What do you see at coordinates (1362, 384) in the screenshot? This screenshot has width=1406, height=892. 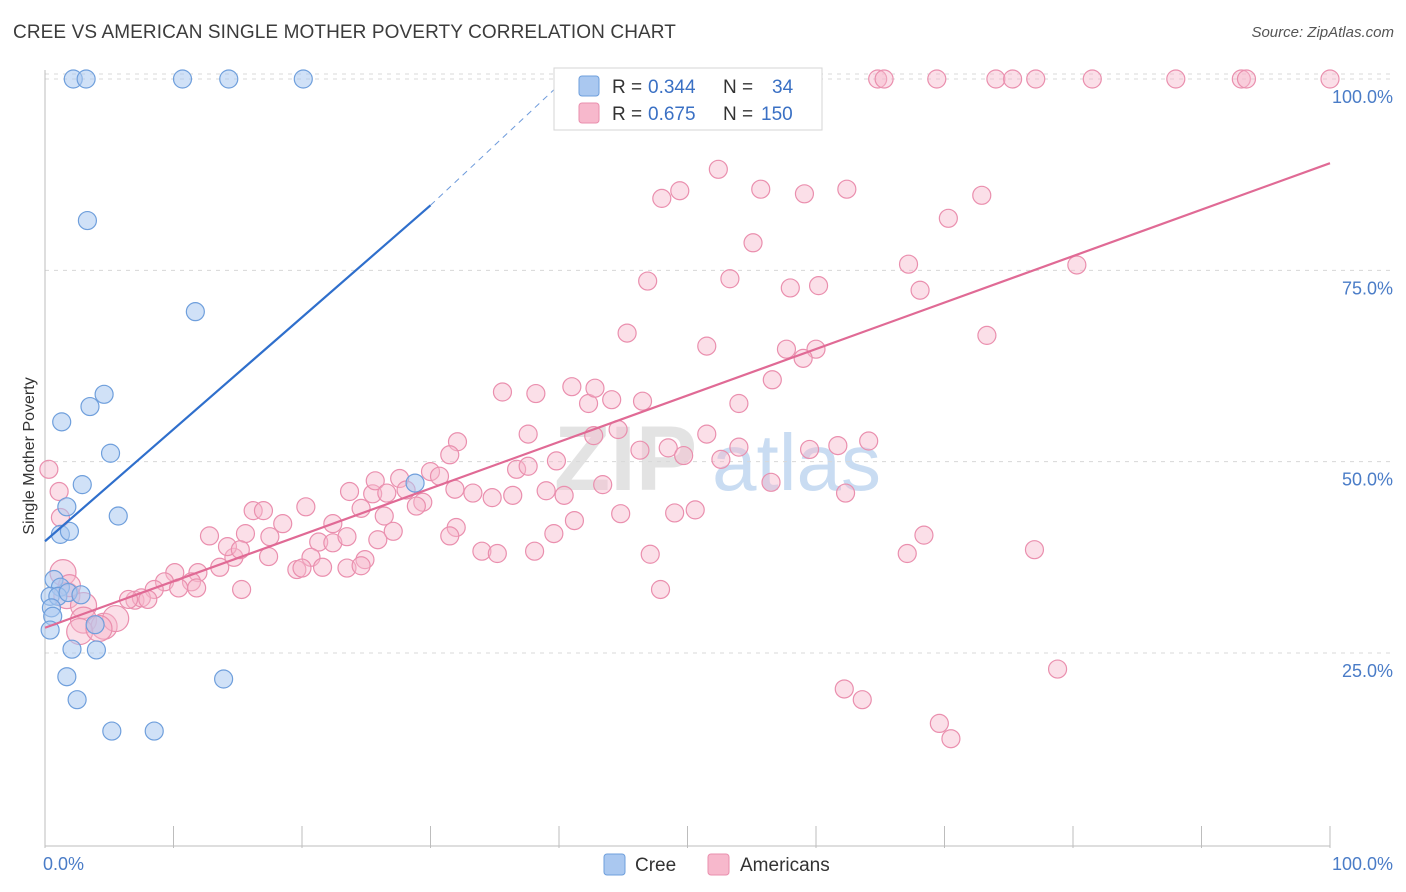 I see `y-tick-labels: 25.0% 50.0% 75.0% 100.0%` at bounding box center [1362, 384].